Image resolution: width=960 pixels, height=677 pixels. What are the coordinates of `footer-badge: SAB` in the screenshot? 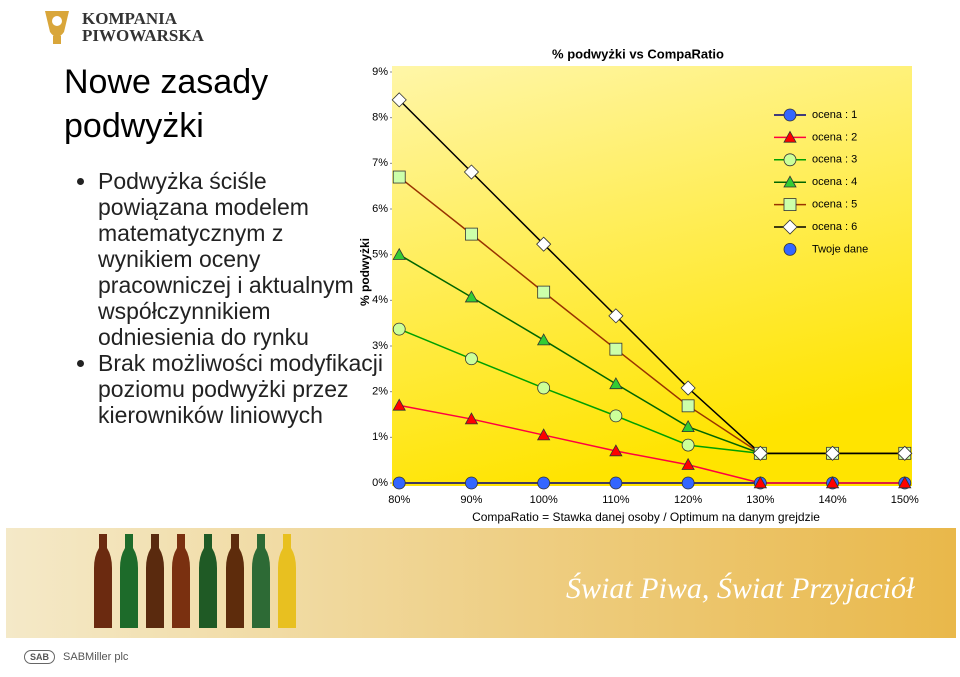 It's located at (40, 657).